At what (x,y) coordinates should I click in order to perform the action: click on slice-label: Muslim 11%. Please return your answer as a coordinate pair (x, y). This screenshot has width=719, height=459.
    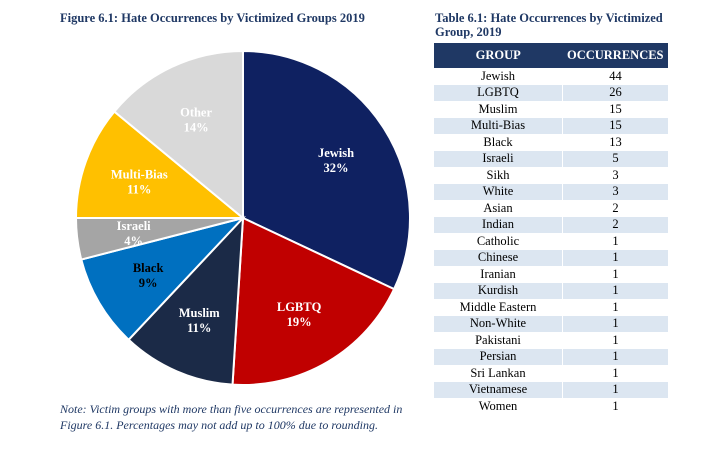
    Looking at the image, I should click on (200, 320).